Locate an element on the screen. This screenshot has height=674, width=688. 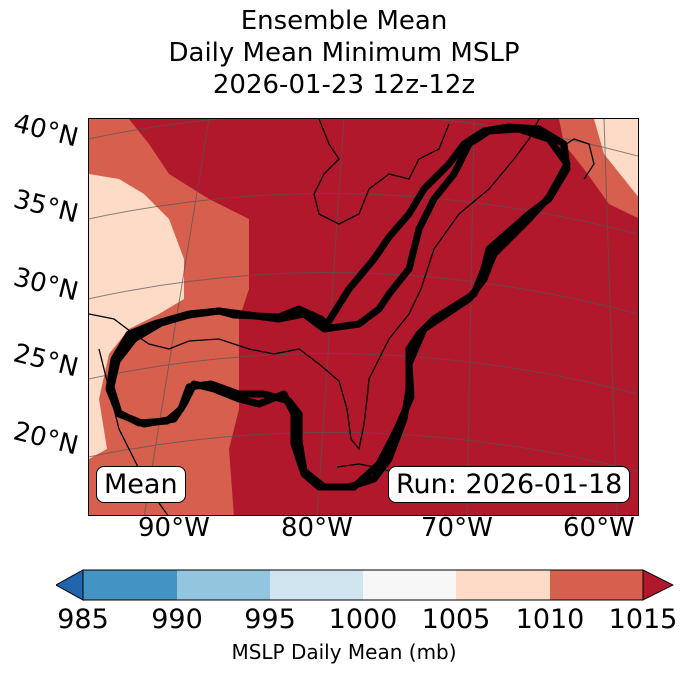
colorbar-extend-high is located at coordinates (658, 585).